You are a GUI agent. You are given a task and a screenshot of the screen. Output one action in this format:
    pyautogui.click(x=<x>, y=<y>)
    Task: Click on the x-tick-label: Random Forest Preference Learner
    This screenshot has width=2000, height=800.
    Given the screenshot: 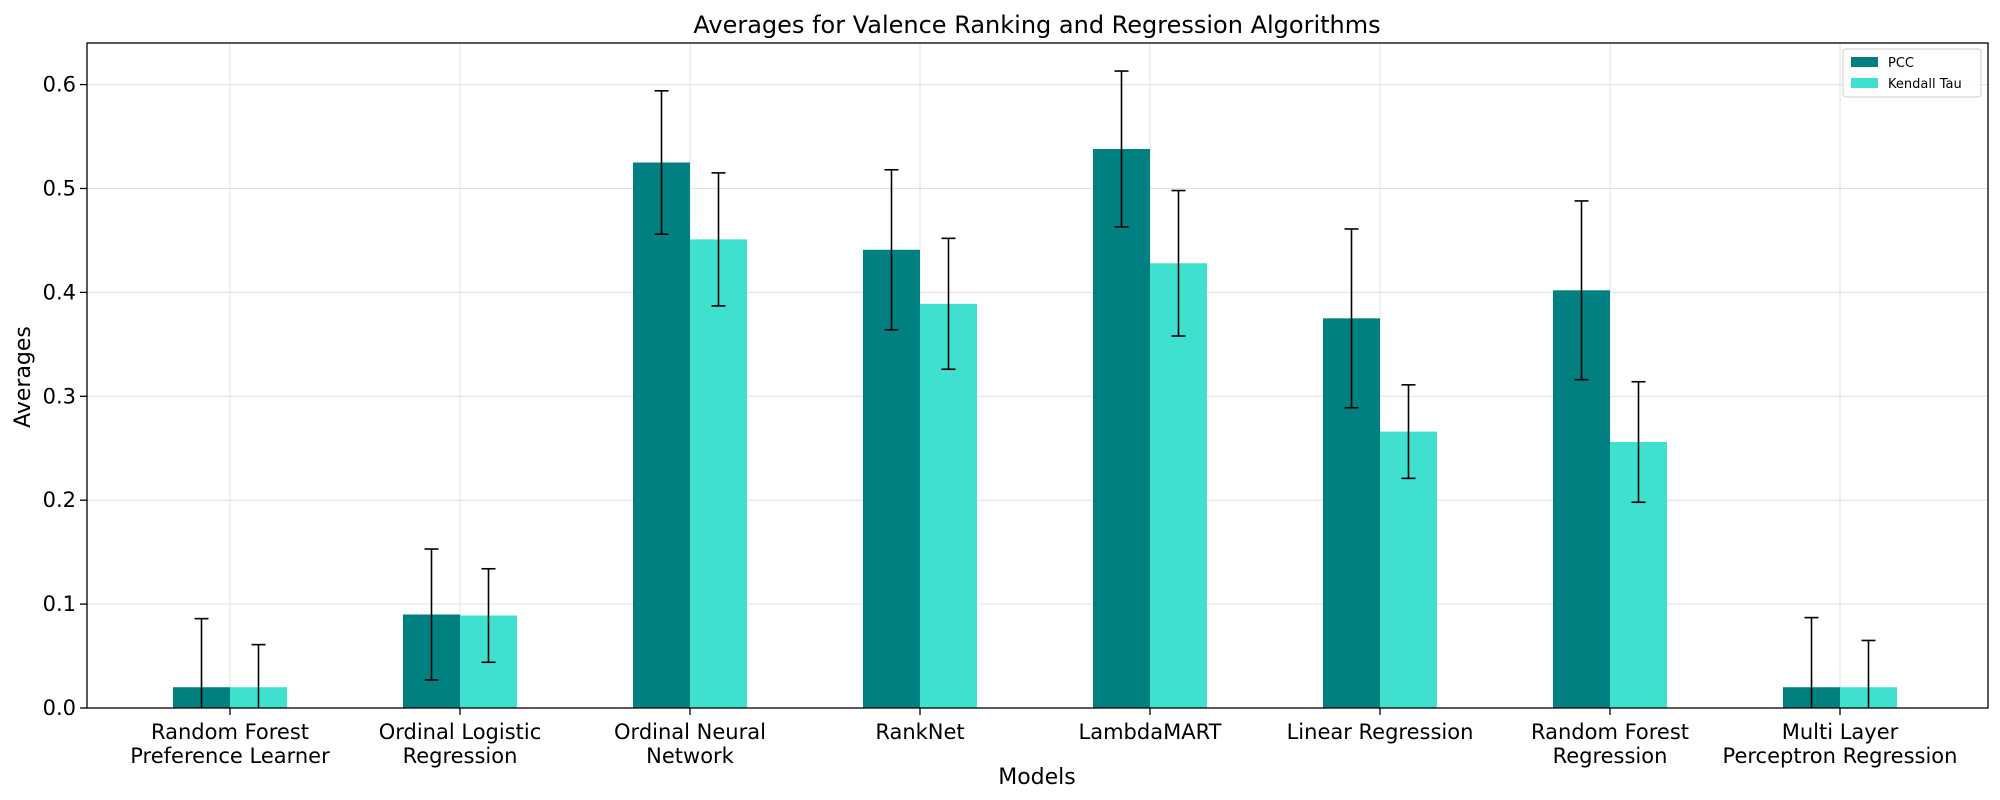 What is the action you would take?
    pyautogui.click(x=230, y=744)
    